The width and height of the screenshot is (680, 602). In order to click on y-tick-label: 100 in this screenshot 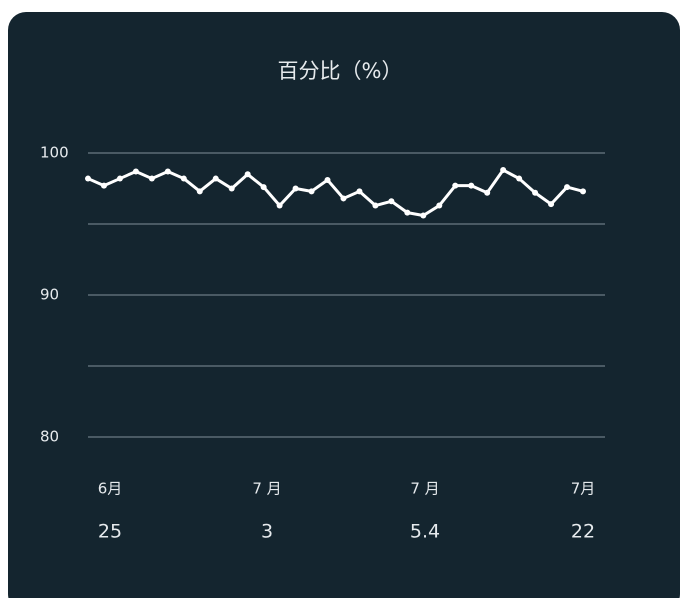, I will do `click(54, 153)`.